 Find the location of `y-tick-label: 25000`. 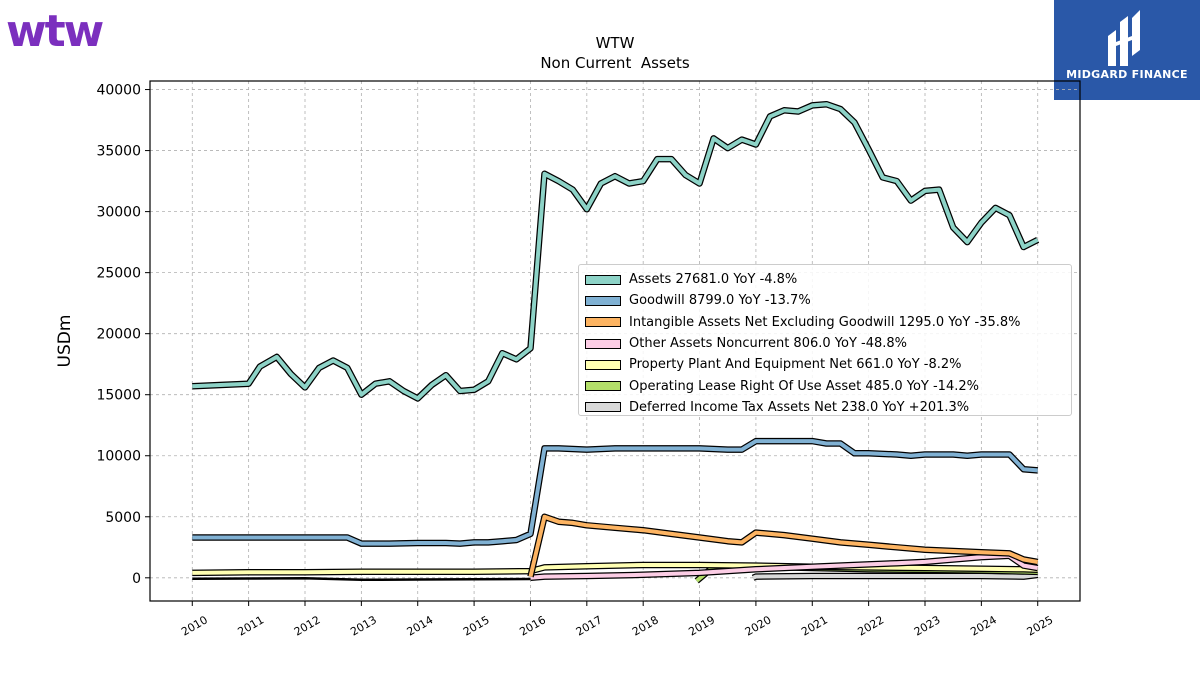

y-tick-label: 25000 is located at coordinates (118, 274).